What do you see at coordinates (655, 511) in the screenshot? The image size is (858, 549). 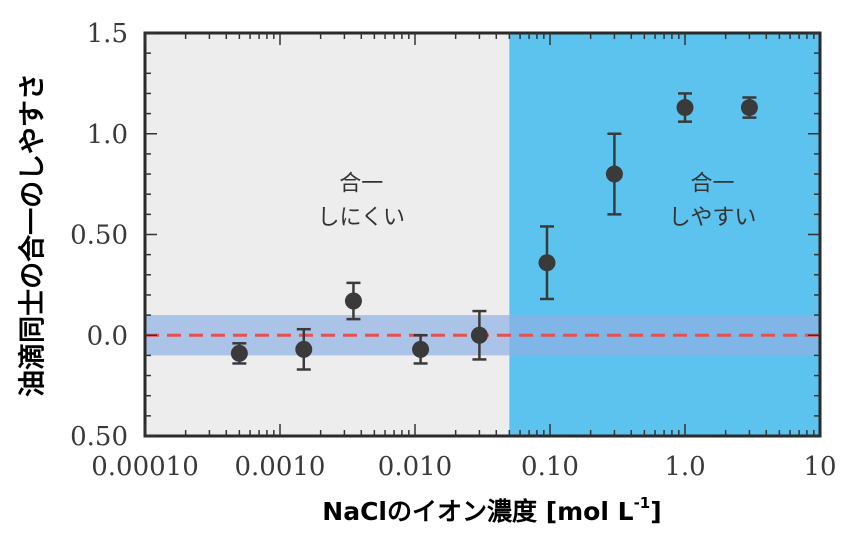 I see `x-axis-label-close: ]` at bounding box center [655, 511].